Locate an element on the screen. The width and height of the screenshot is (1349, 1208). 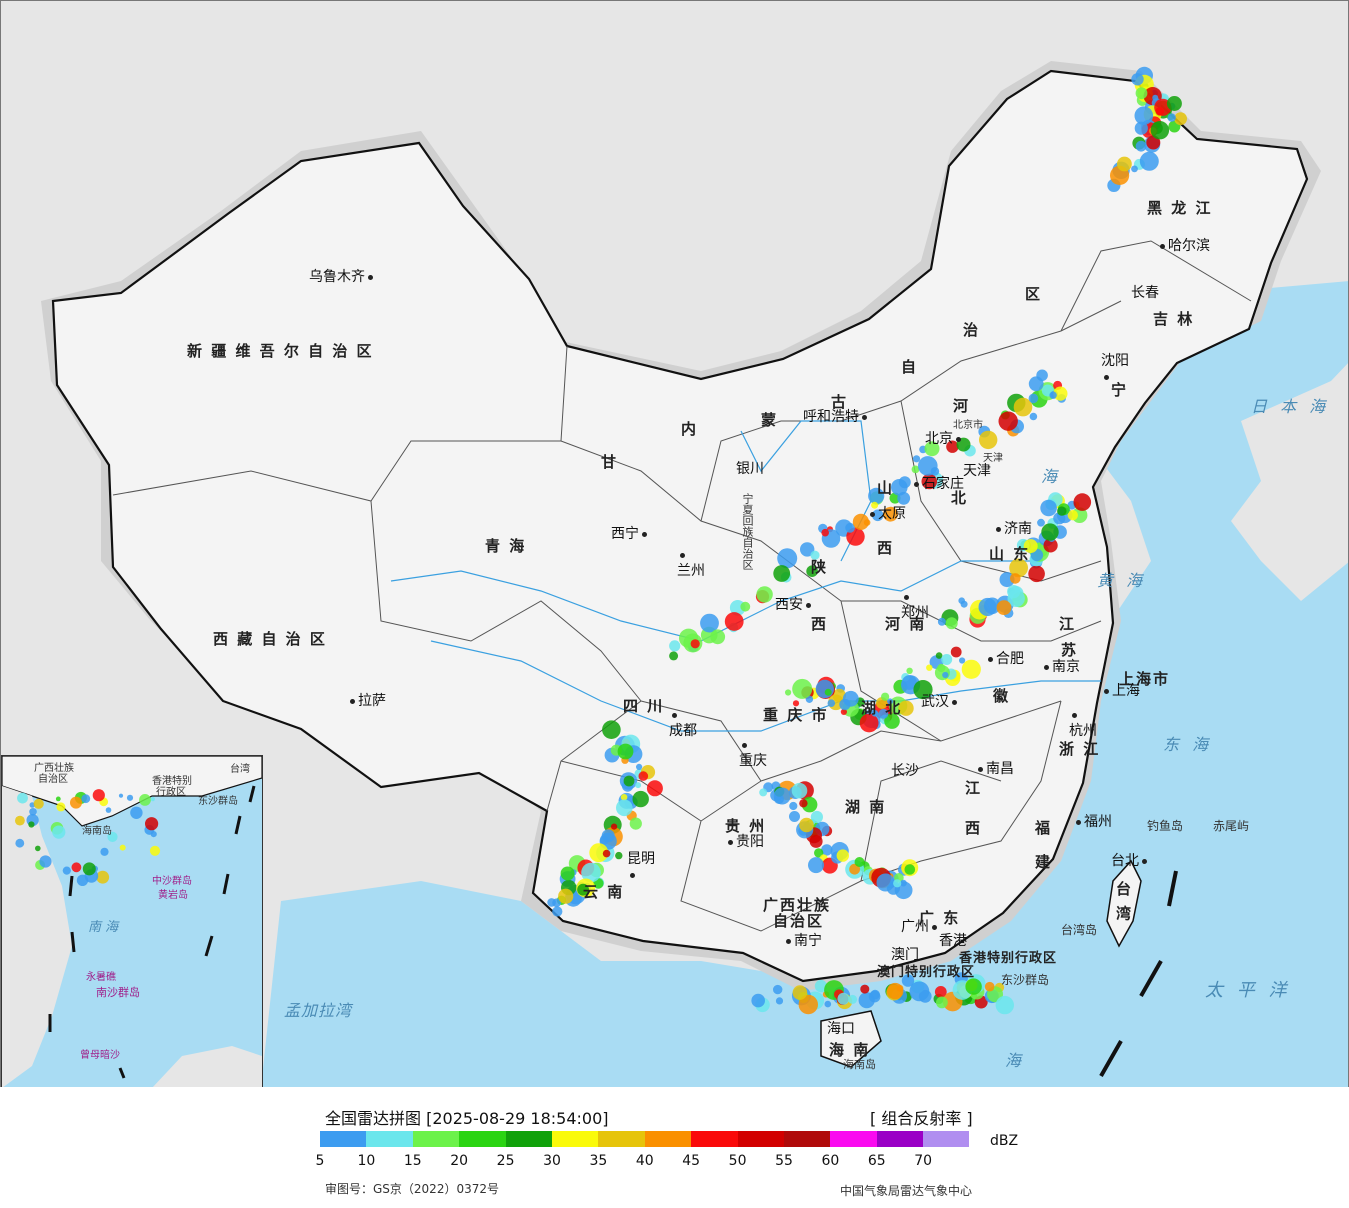
scale-swatch is located at coordinates (900, 1139).